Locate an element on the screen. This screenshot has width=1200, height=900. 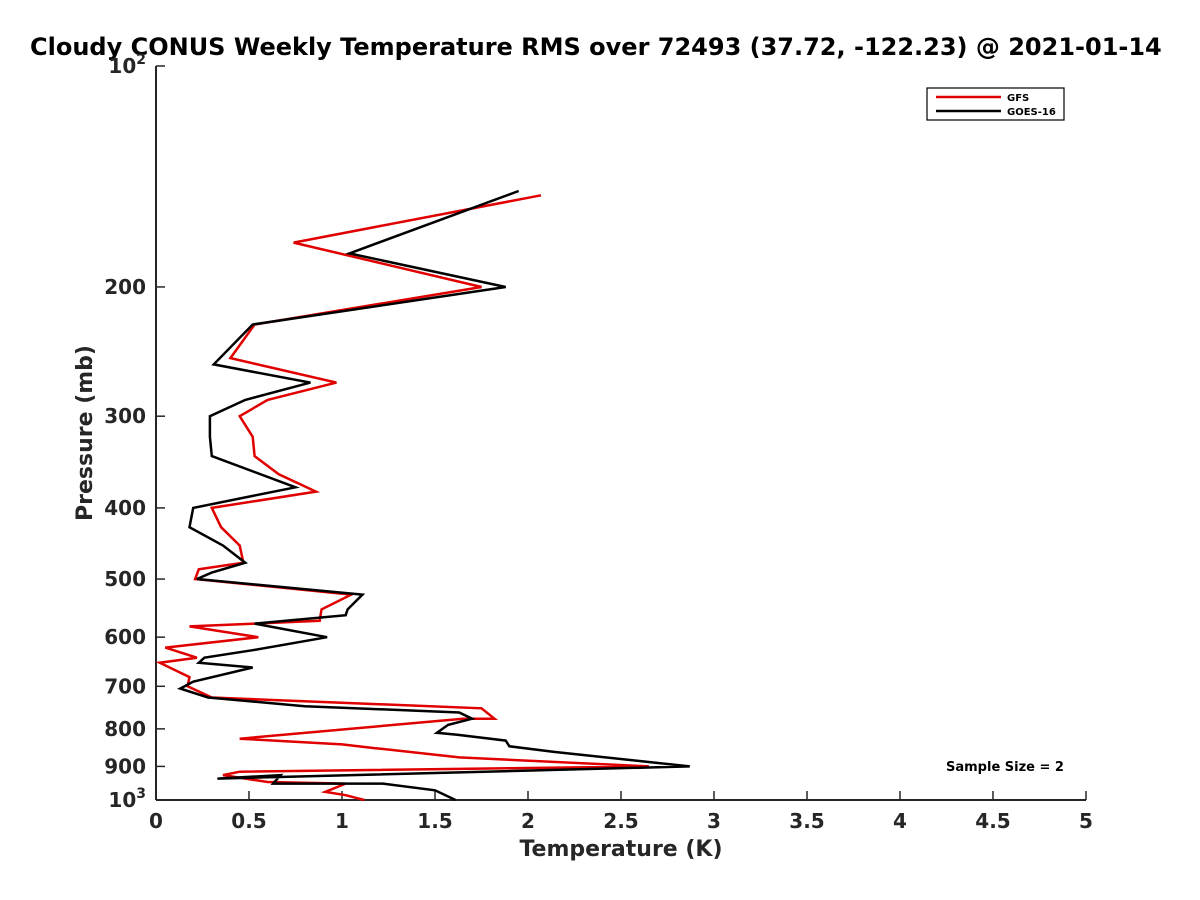
y-tick-label: 200 is located at coordinates (125, 287).